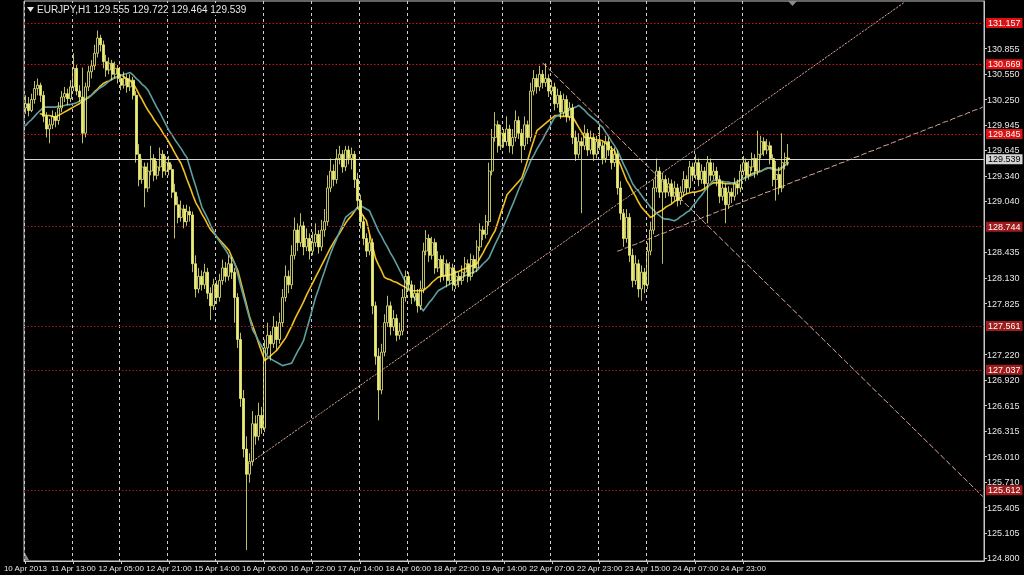 This screenshot has height=575, width=1024. What do you see at coordinates (1003, 252) in the screenshot?
I see `y-tick-label: 128.435` at bounding box center [1003, 252].